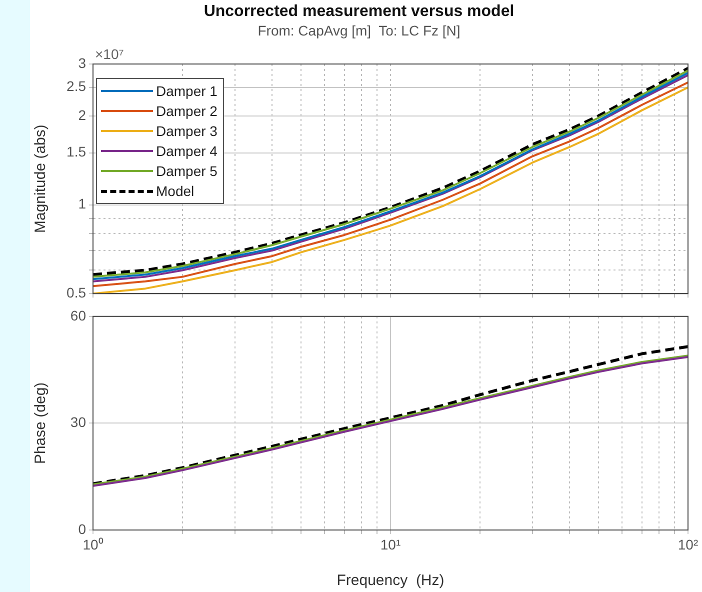 This screenshot has height=592, width=702. I want to click on y-tick-label: 0, so click(82, 528).